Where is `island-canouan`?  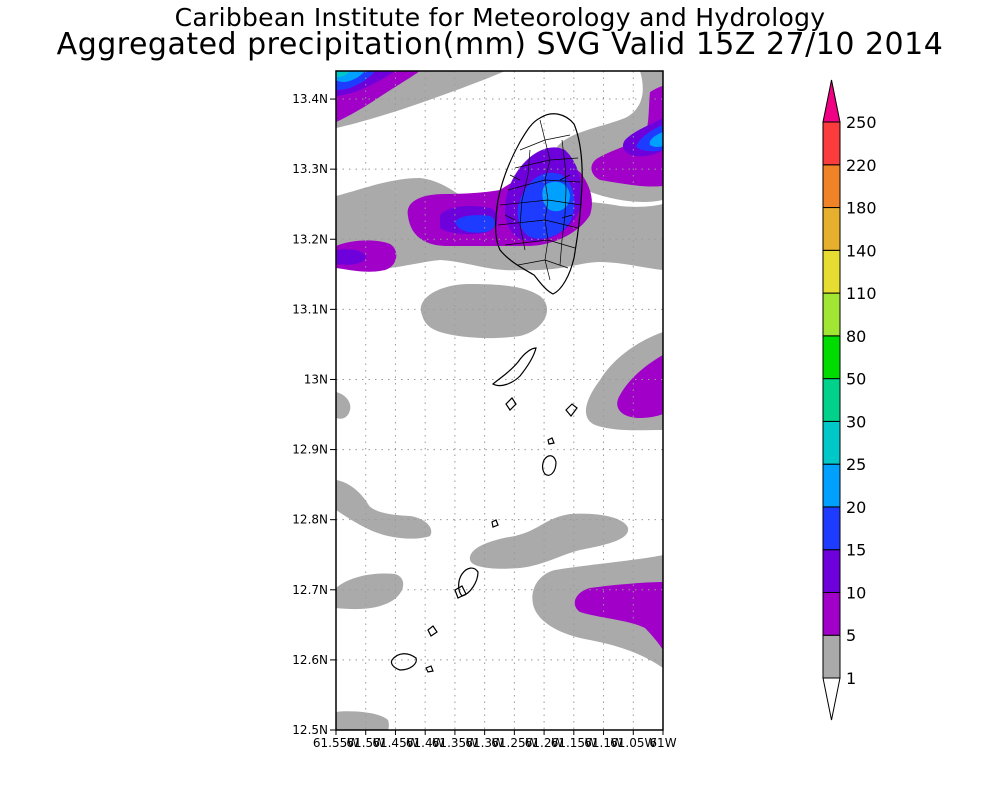 island-canouan is located at coordinates (549, 465).